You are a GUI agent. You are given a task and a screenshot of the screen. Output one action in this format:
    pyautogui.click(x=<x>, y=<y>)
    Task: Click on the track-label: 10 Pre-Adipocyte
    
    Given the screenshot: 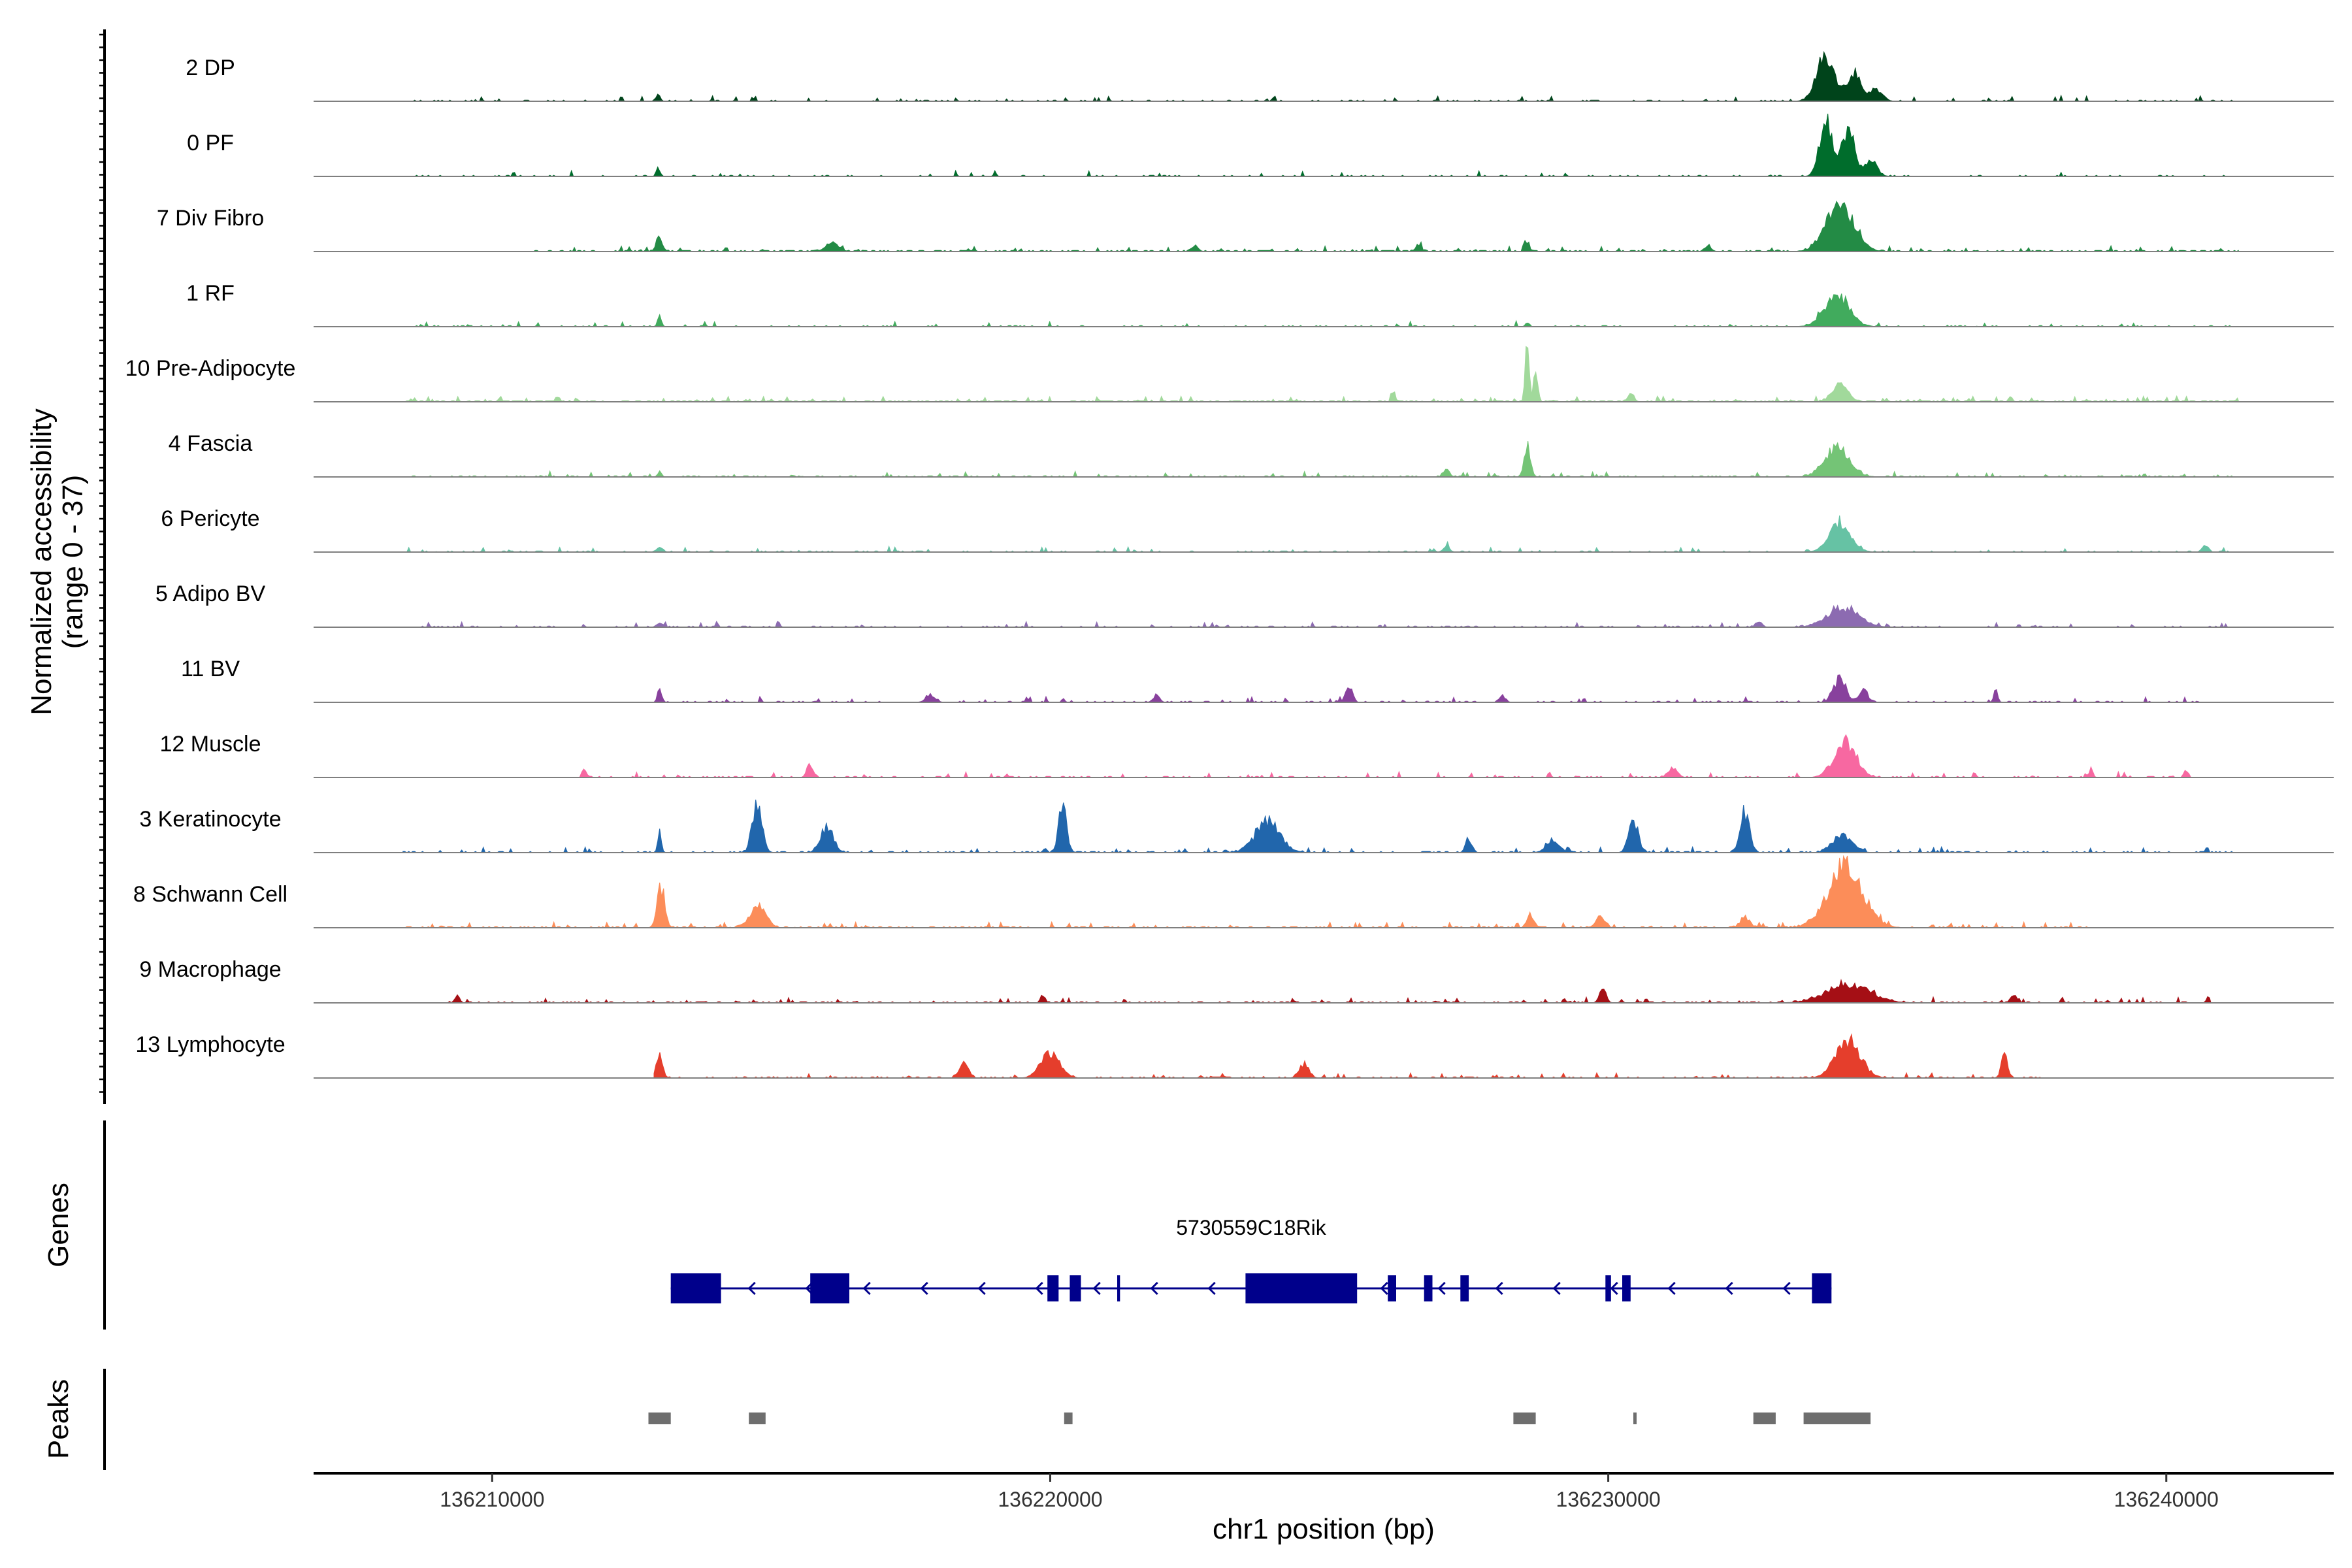 What is the action you would take?
    pyautogui.click(x=210, y=368)
    